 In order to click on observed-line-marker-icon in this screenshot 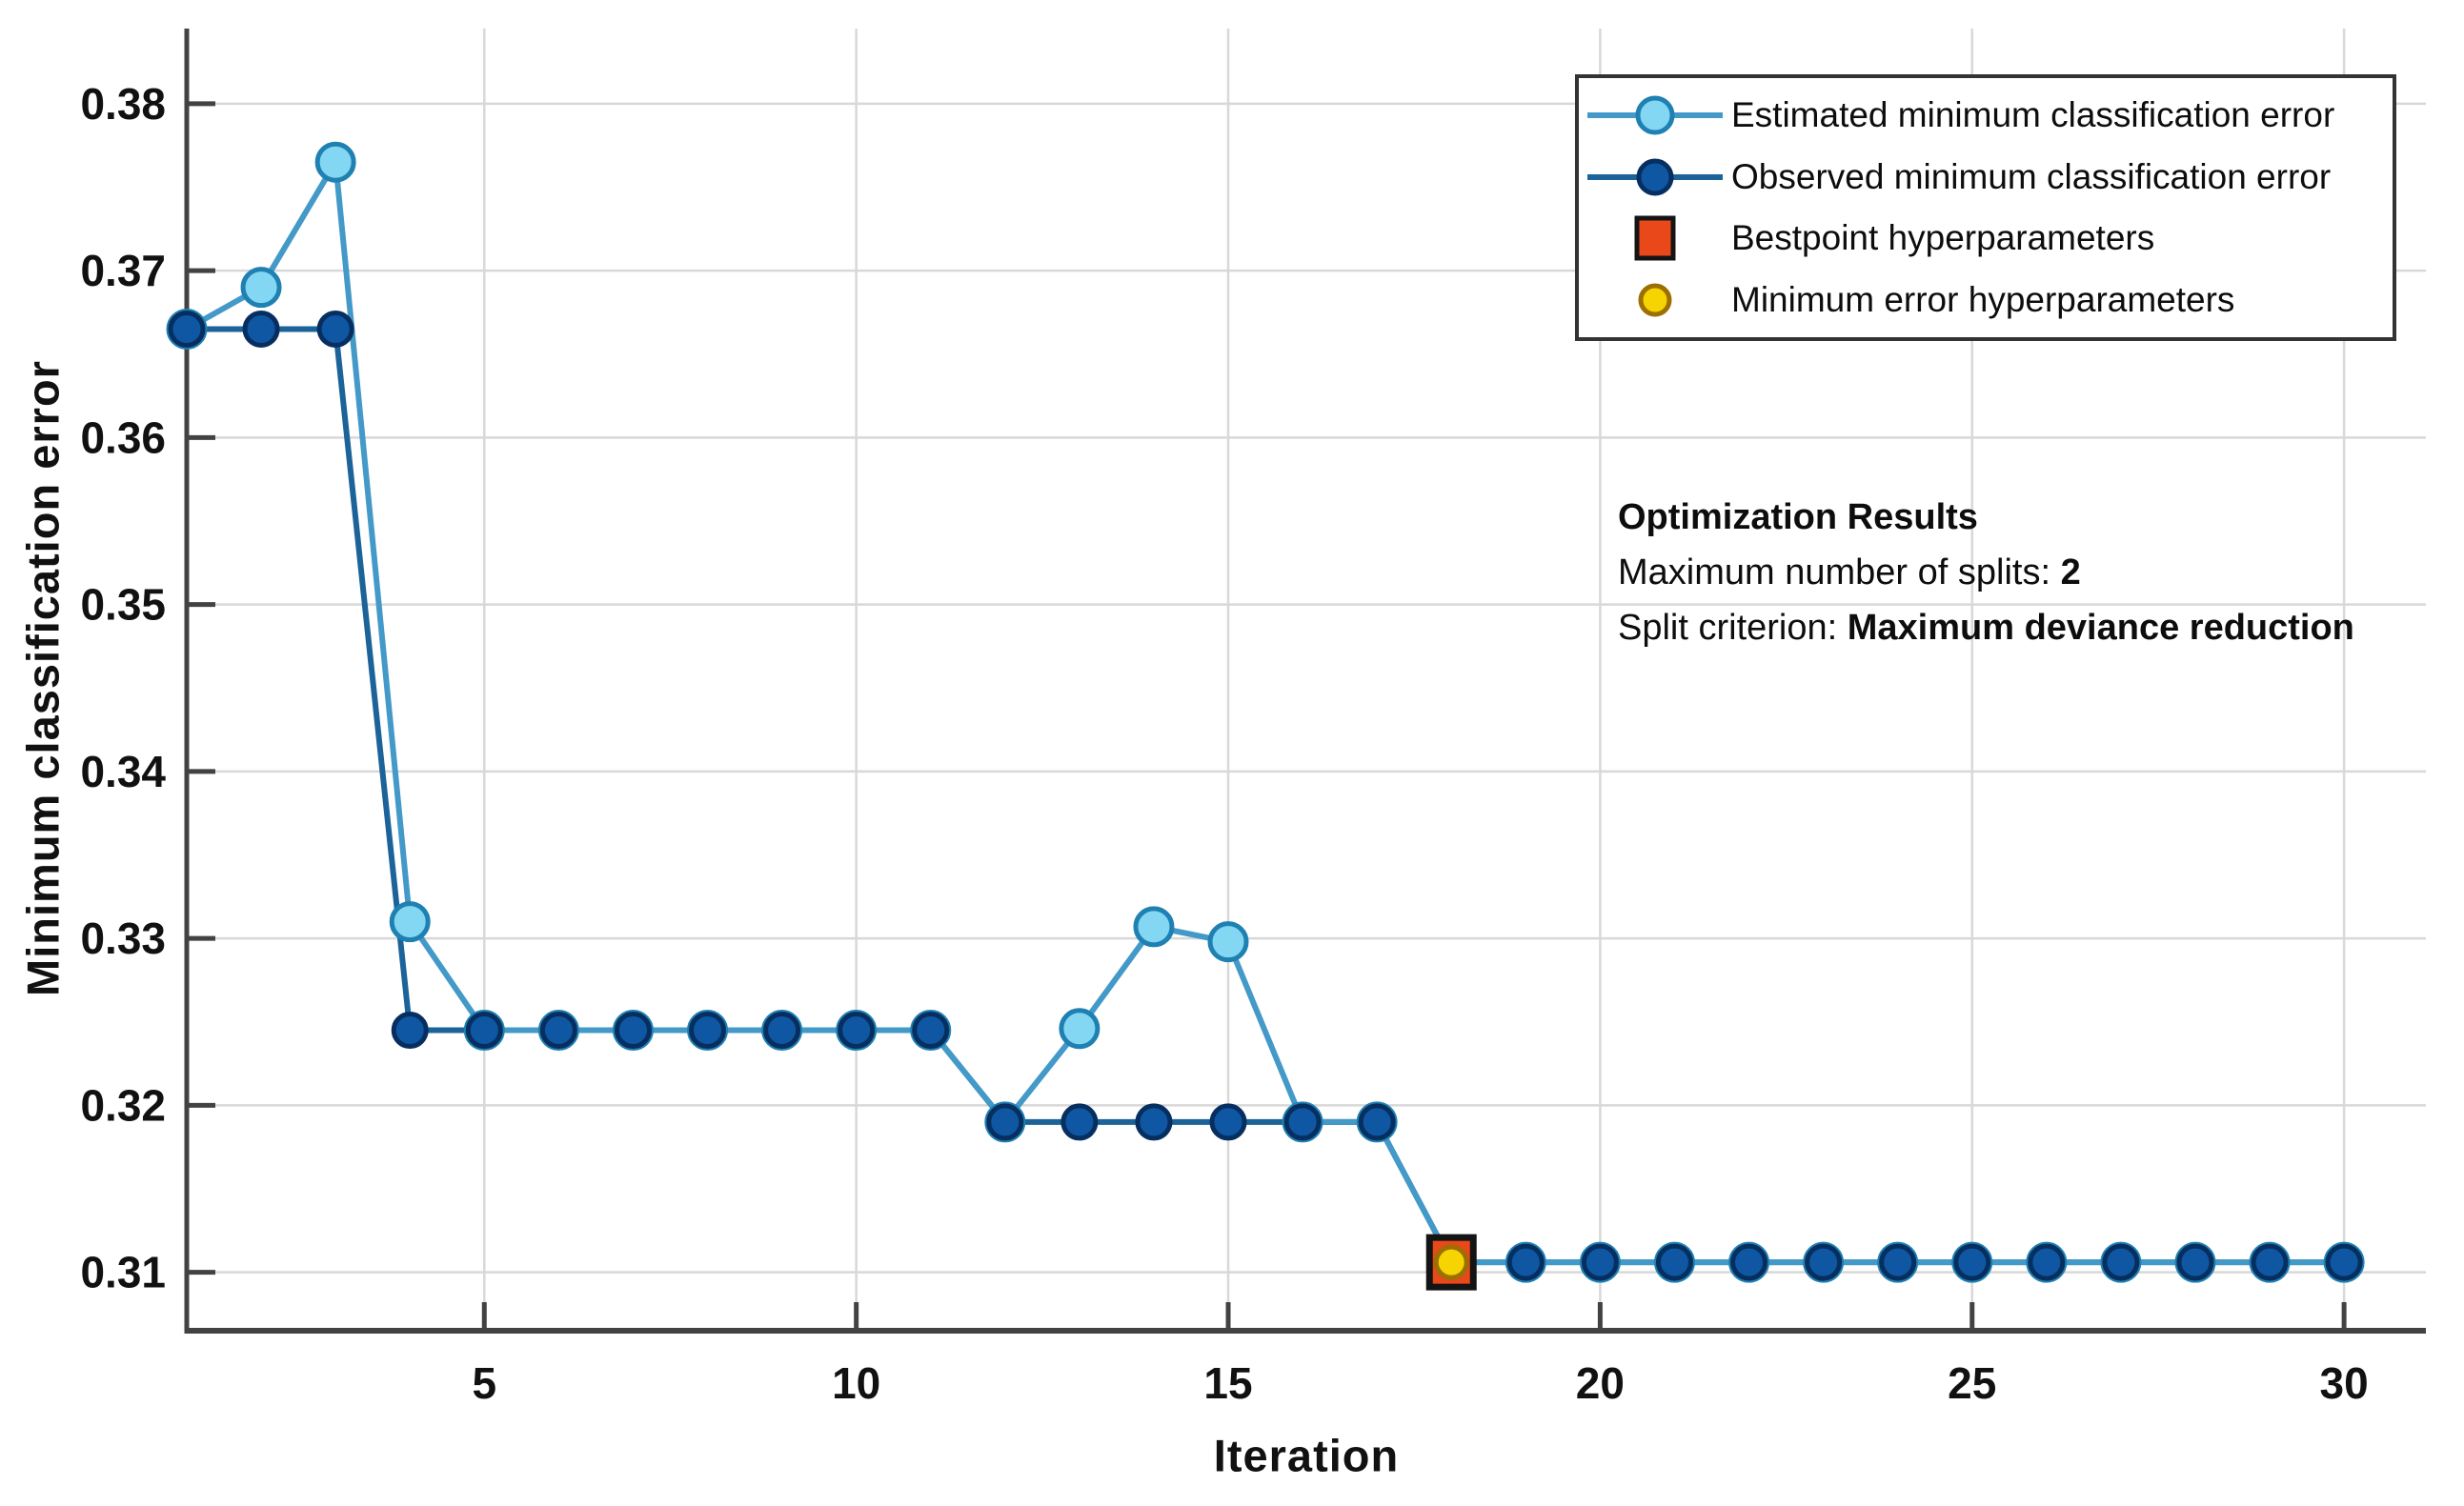, I will do `click(1655, 177)`.